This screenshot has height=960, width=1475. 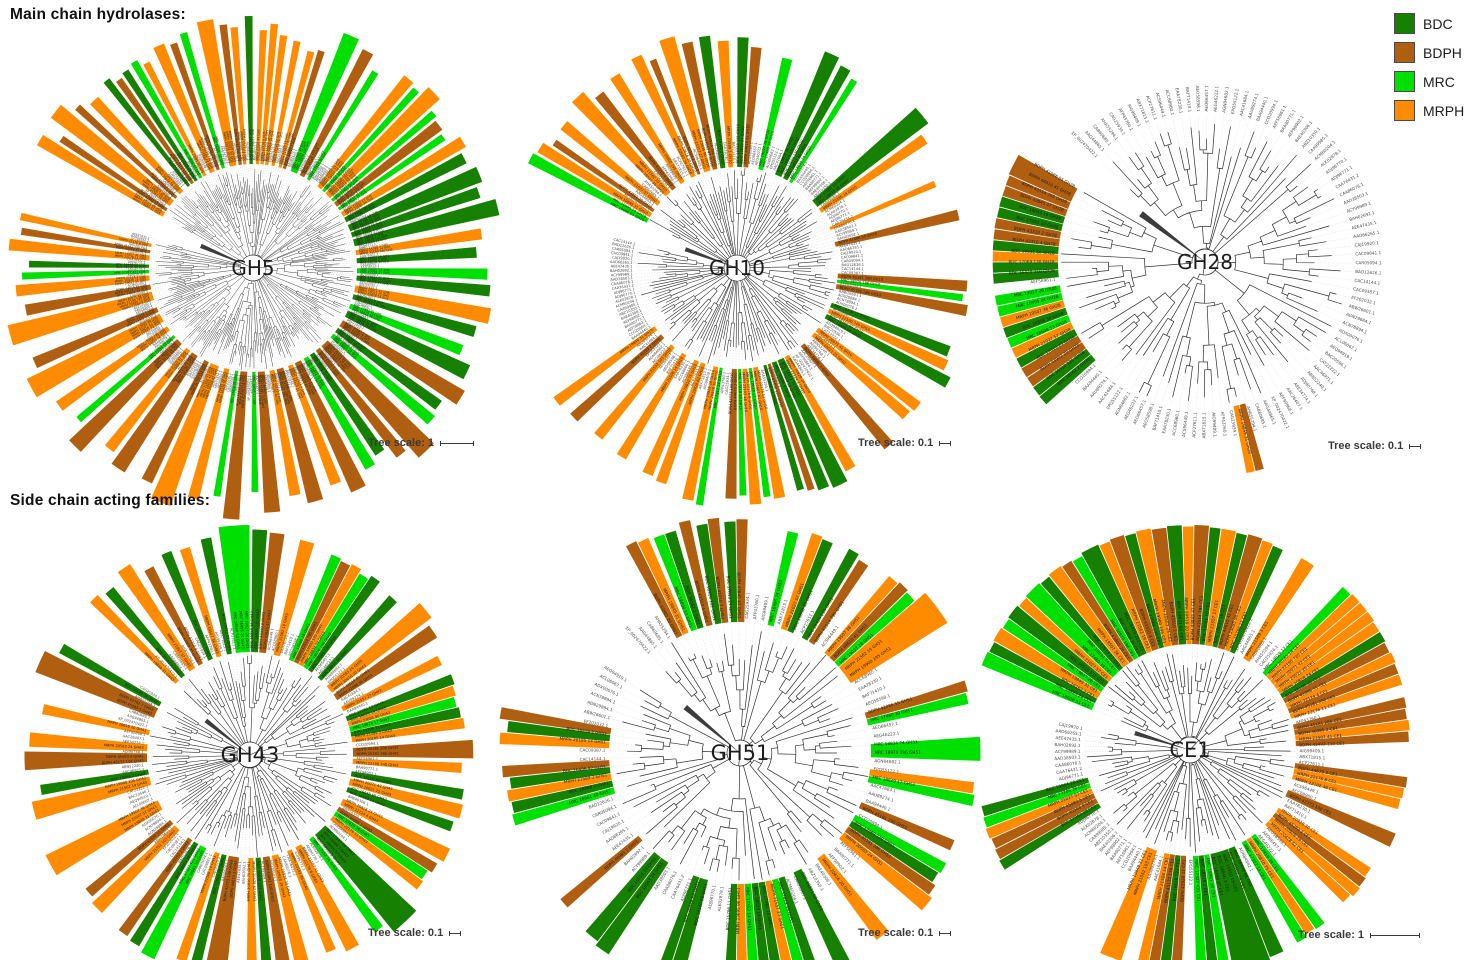 I want to click on svg-text: MRC 17419 39 GH10, so click(x=740, y=391).